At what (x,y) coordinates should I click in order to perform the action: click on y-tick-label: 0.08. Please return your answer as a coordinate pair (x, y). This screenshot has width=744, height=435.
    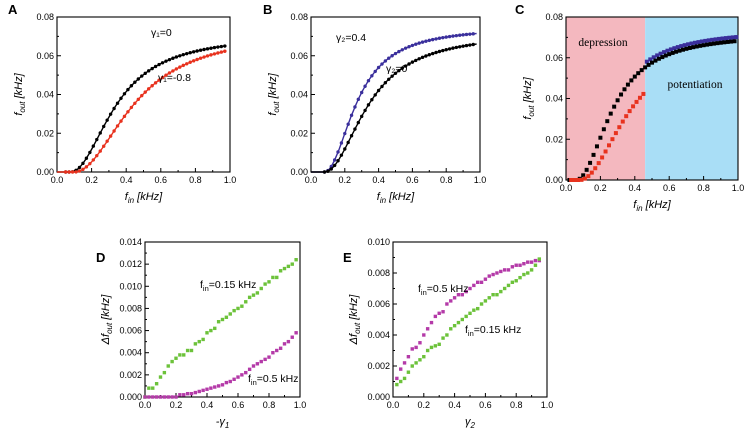
    Looking at the image, I should click on (299, 17).